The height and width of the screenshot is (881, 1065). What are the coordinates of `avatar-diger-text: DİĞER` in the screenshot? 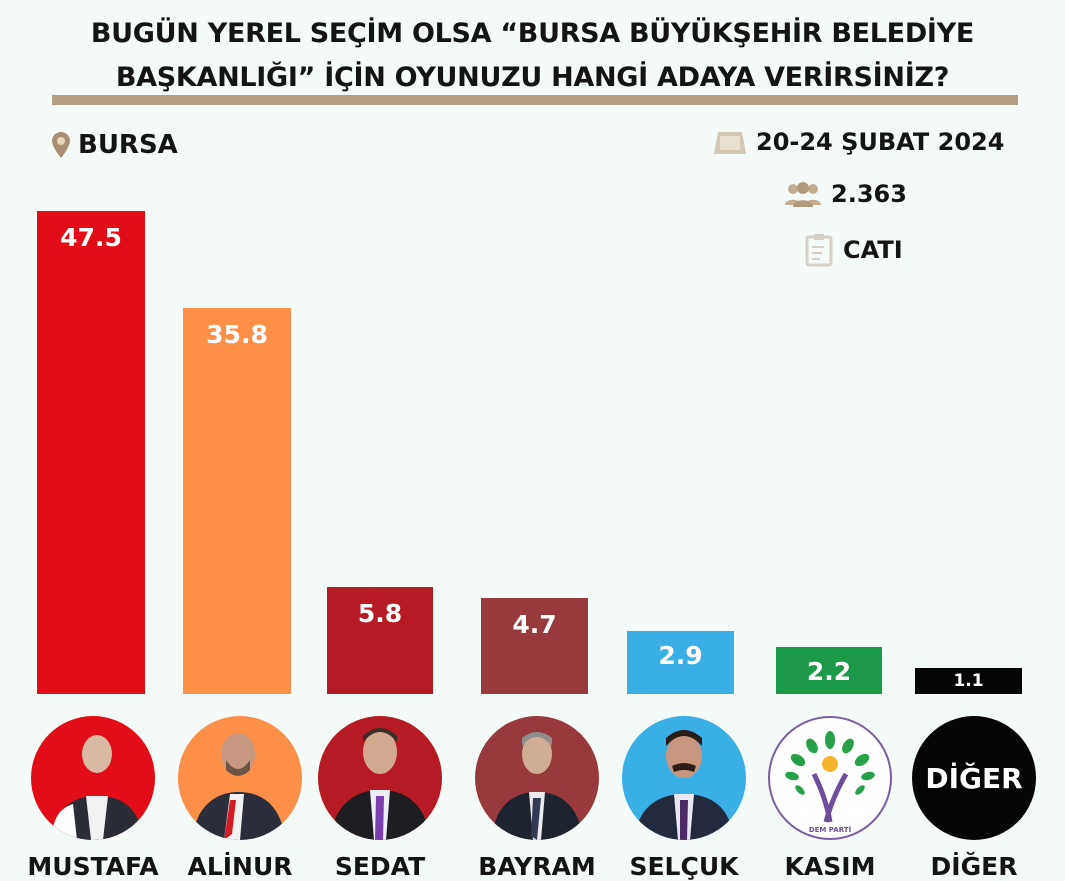 It's located at (974, 778).